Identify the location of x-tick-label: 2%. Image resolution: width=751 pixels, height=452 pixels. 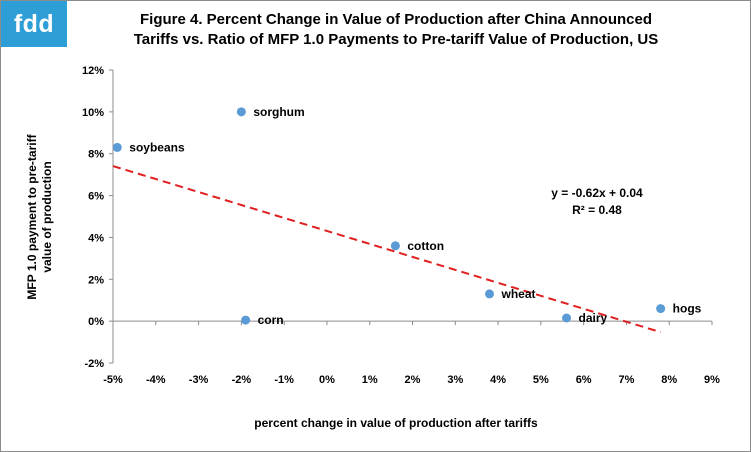
(413, 380).